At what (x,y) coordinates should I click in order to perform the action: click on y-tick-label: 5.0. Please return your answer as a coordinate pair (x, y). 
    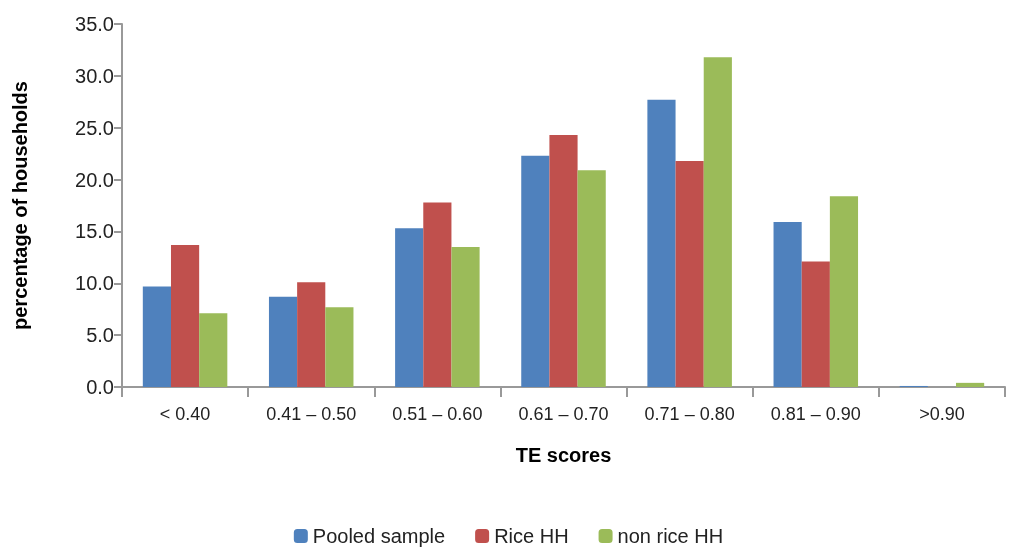
    Looking at the image, I should click on (100, 335).